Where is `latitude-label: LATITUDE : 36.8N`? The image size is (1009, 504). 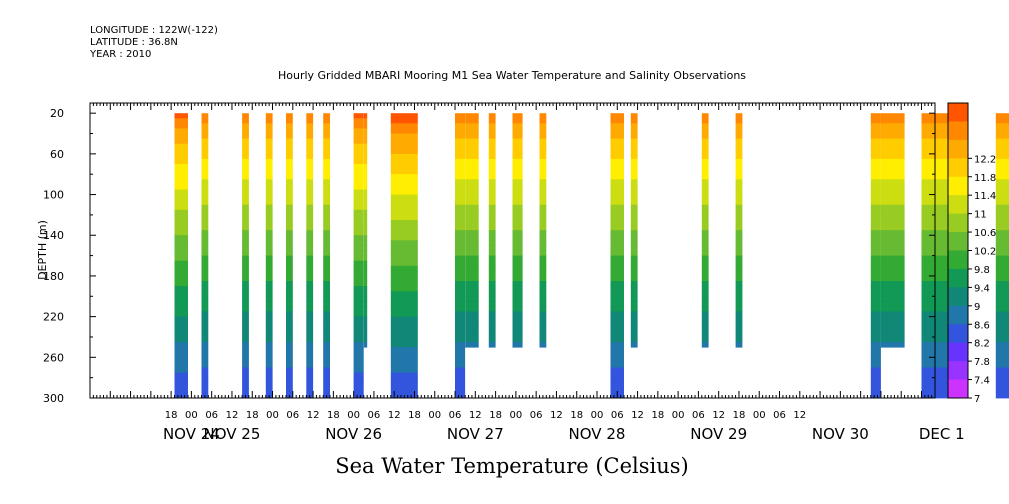 latitude-label: LATITUDE : 36.8N is located at coordinates (134, 42).